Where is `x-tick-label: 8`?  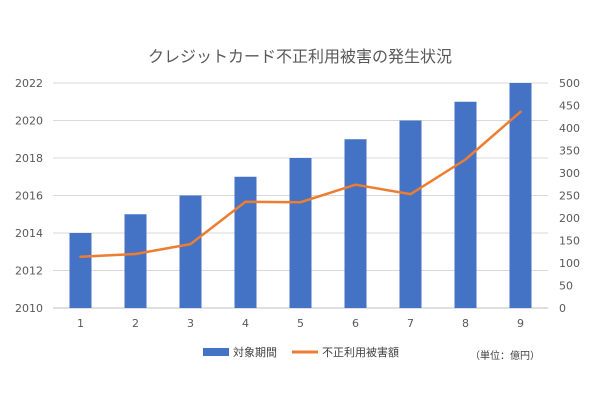
x-tick-label: 8 is located at coordinates (465, 323).